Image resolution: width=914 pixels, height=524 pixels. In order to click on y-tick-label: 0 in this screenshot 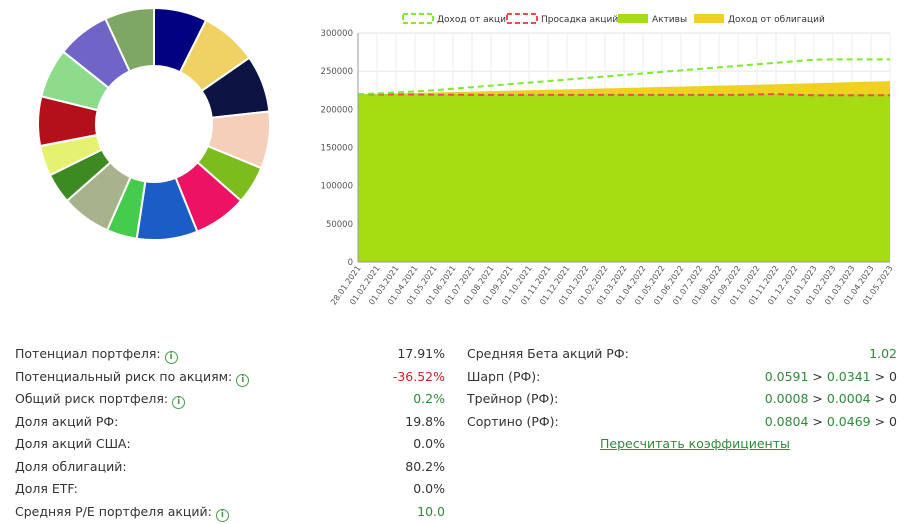, I will do `click(350, 263)`.